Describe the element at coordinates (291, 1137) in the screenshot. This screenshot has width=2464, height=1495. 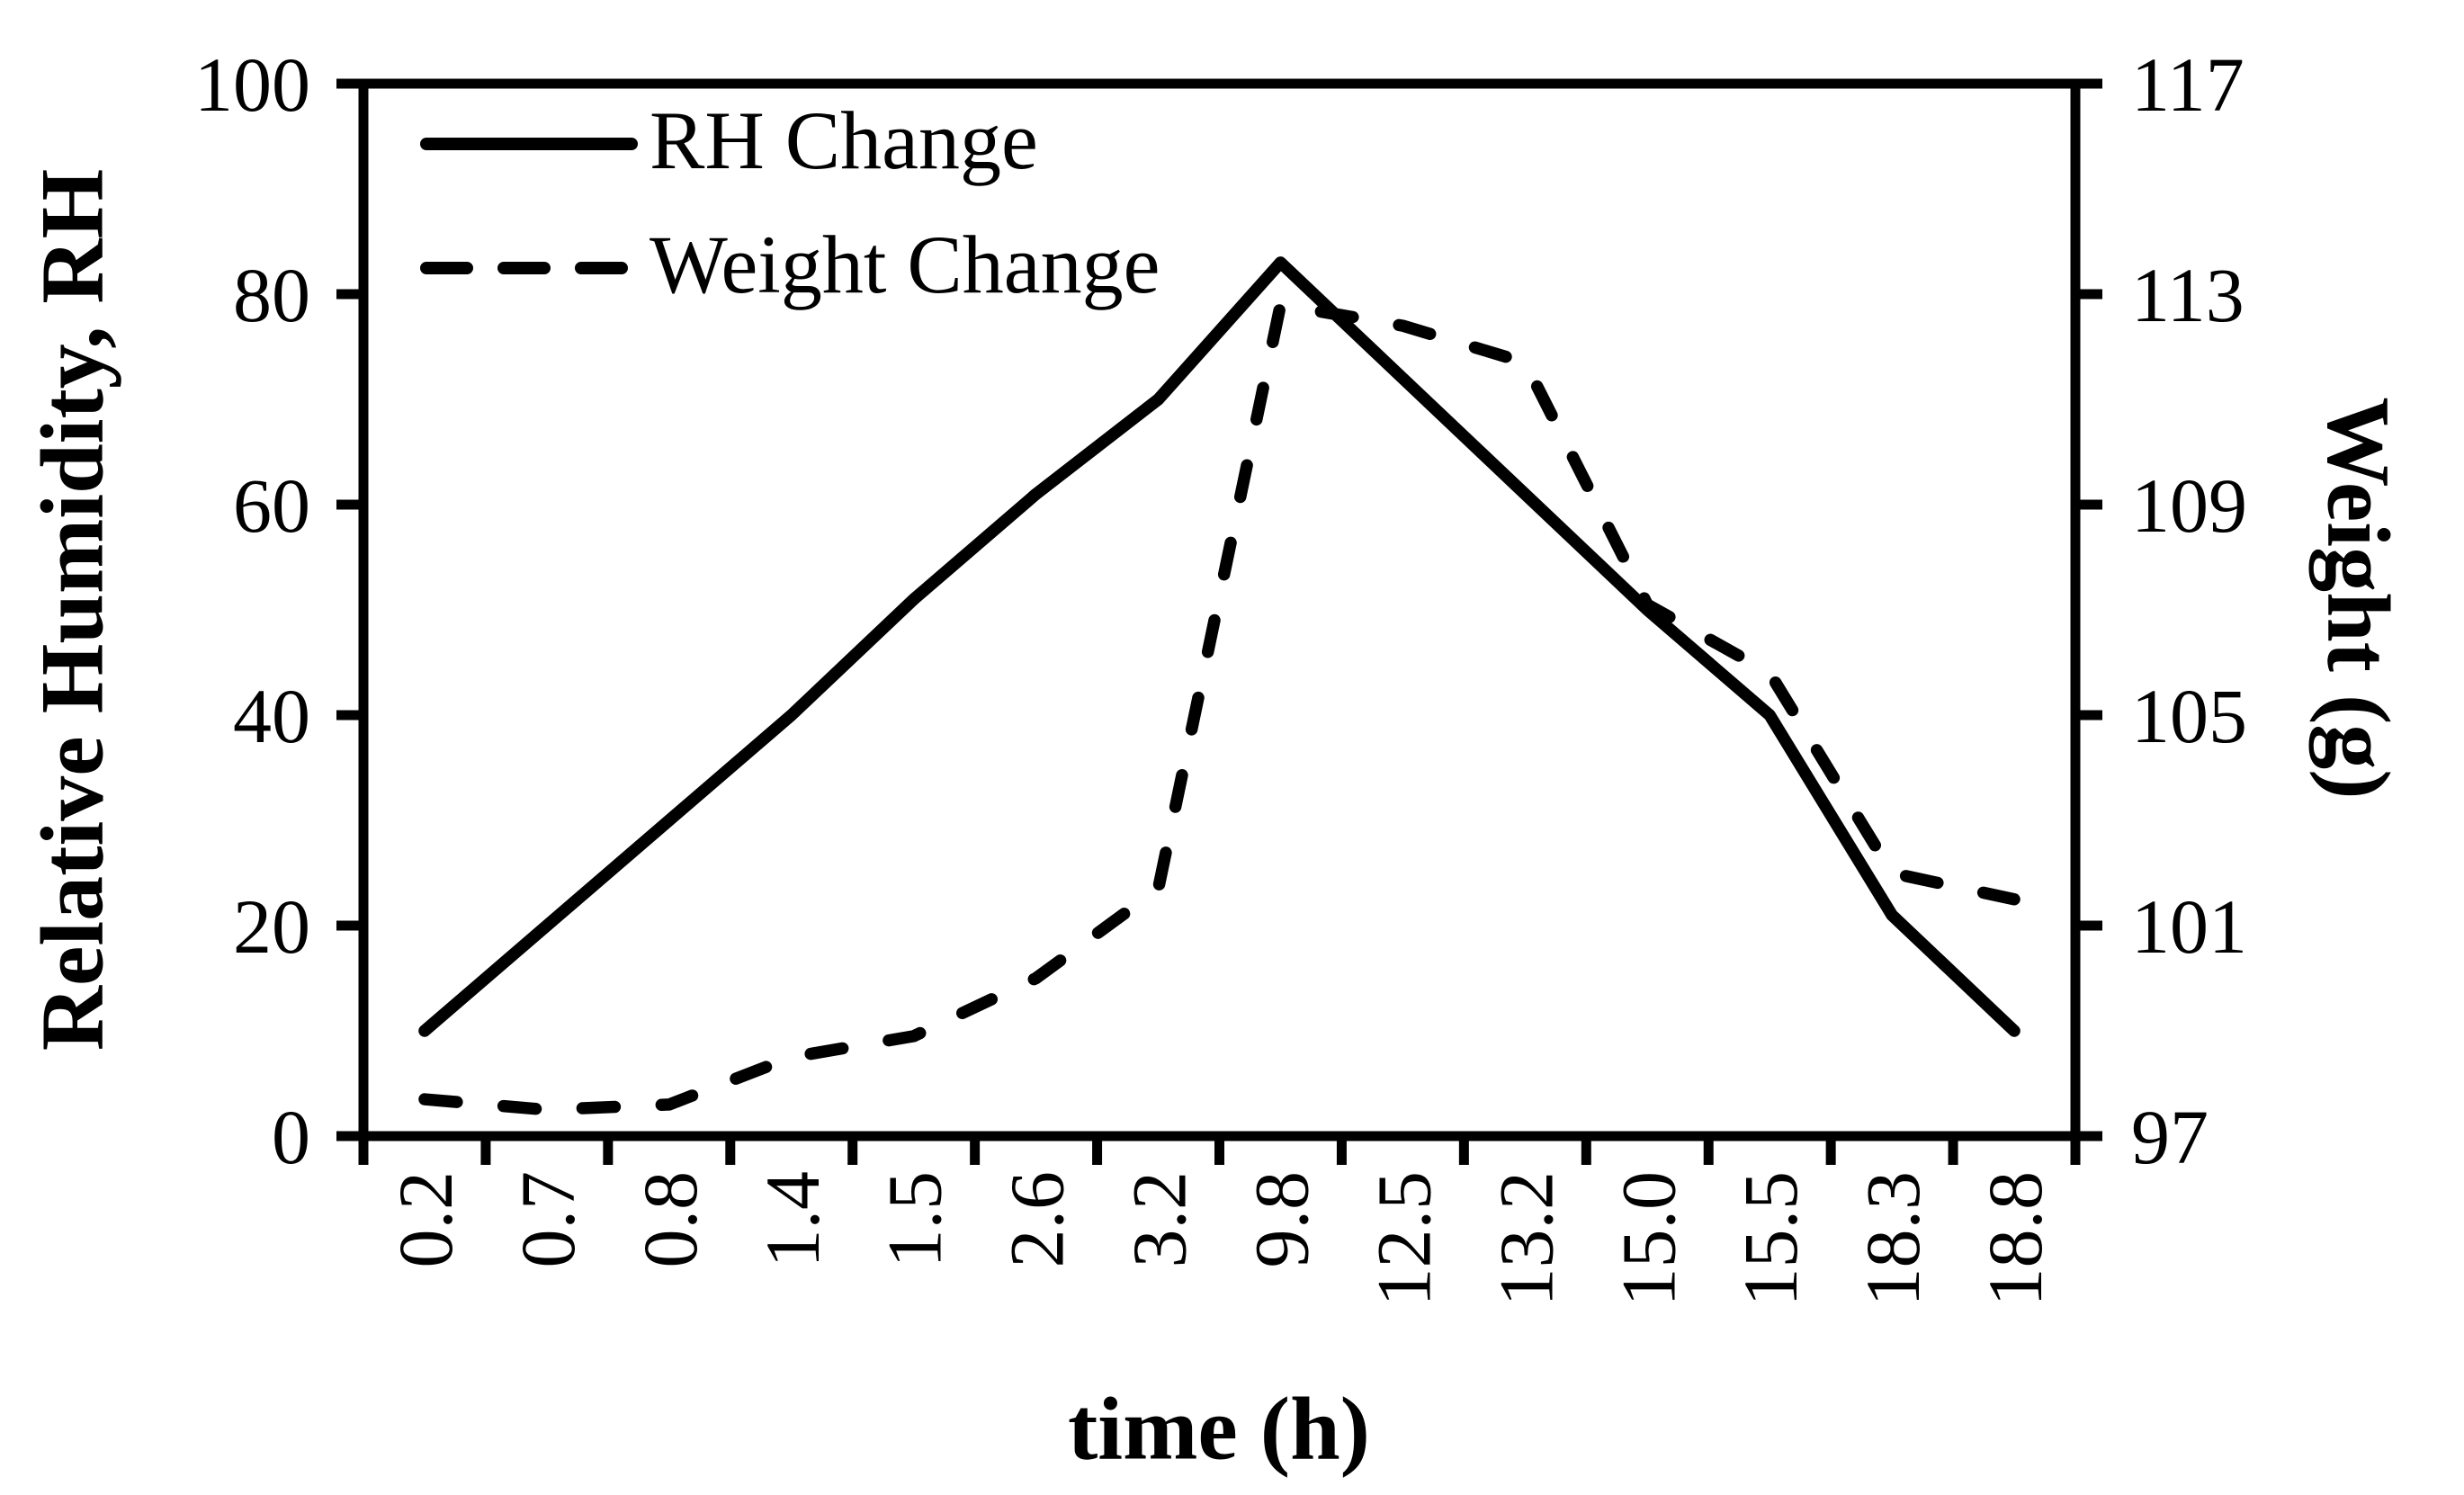
I see `left-axis-tick-label: 0` at that location.